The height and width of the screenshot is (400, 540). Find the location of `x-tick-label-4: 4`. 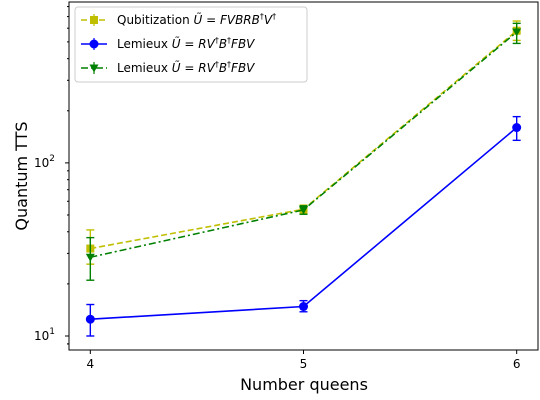

x-tick-label-4: 4 is located at coordinates (90, 364).